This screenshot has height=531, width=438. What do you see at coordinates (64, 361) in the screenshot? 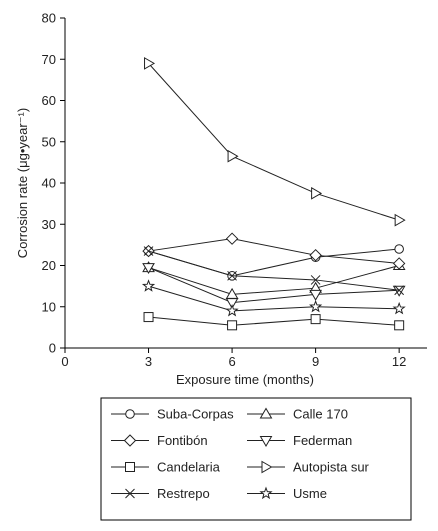
I see `x-tick-label: 0` at bounding box center [64, 361].